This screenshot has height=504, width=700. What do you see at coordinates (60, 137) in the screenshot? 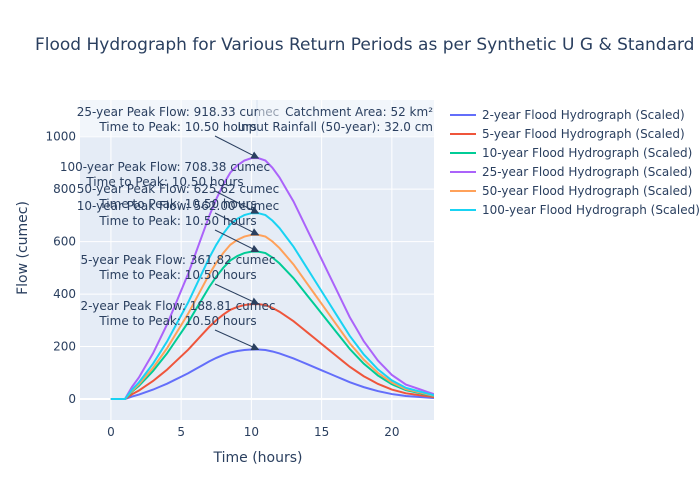
I see `y-tick-label: 1000` at bounding box center [60, 137].